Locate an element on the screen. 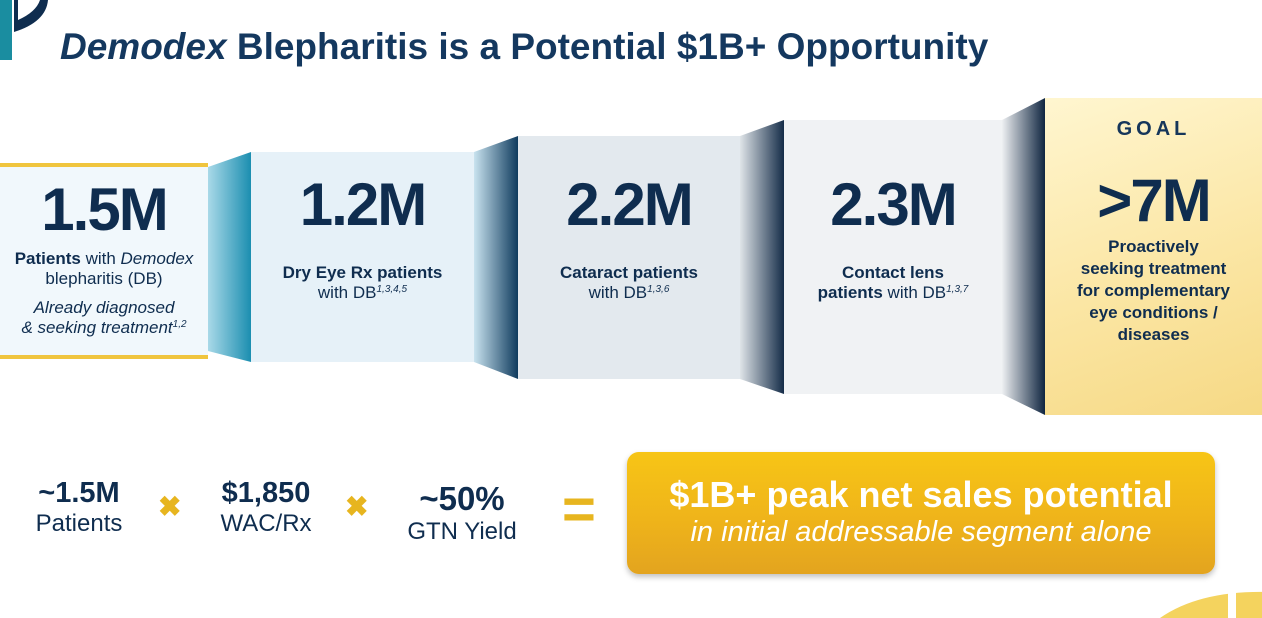 The height and width of the screenshot is (618, 1262). result-headline: $1B+ peak net sales potential is located at coordinates (921, 494).